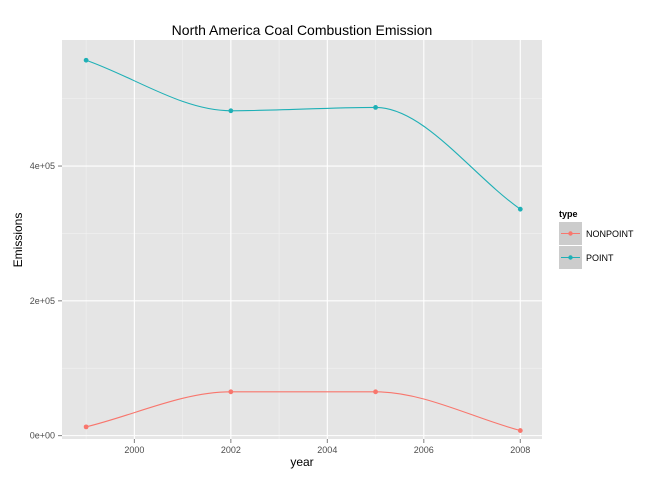  Describe the element at coordinates (327, 450) in the screenshot. I see `x-tick-label: 2004` at that location.